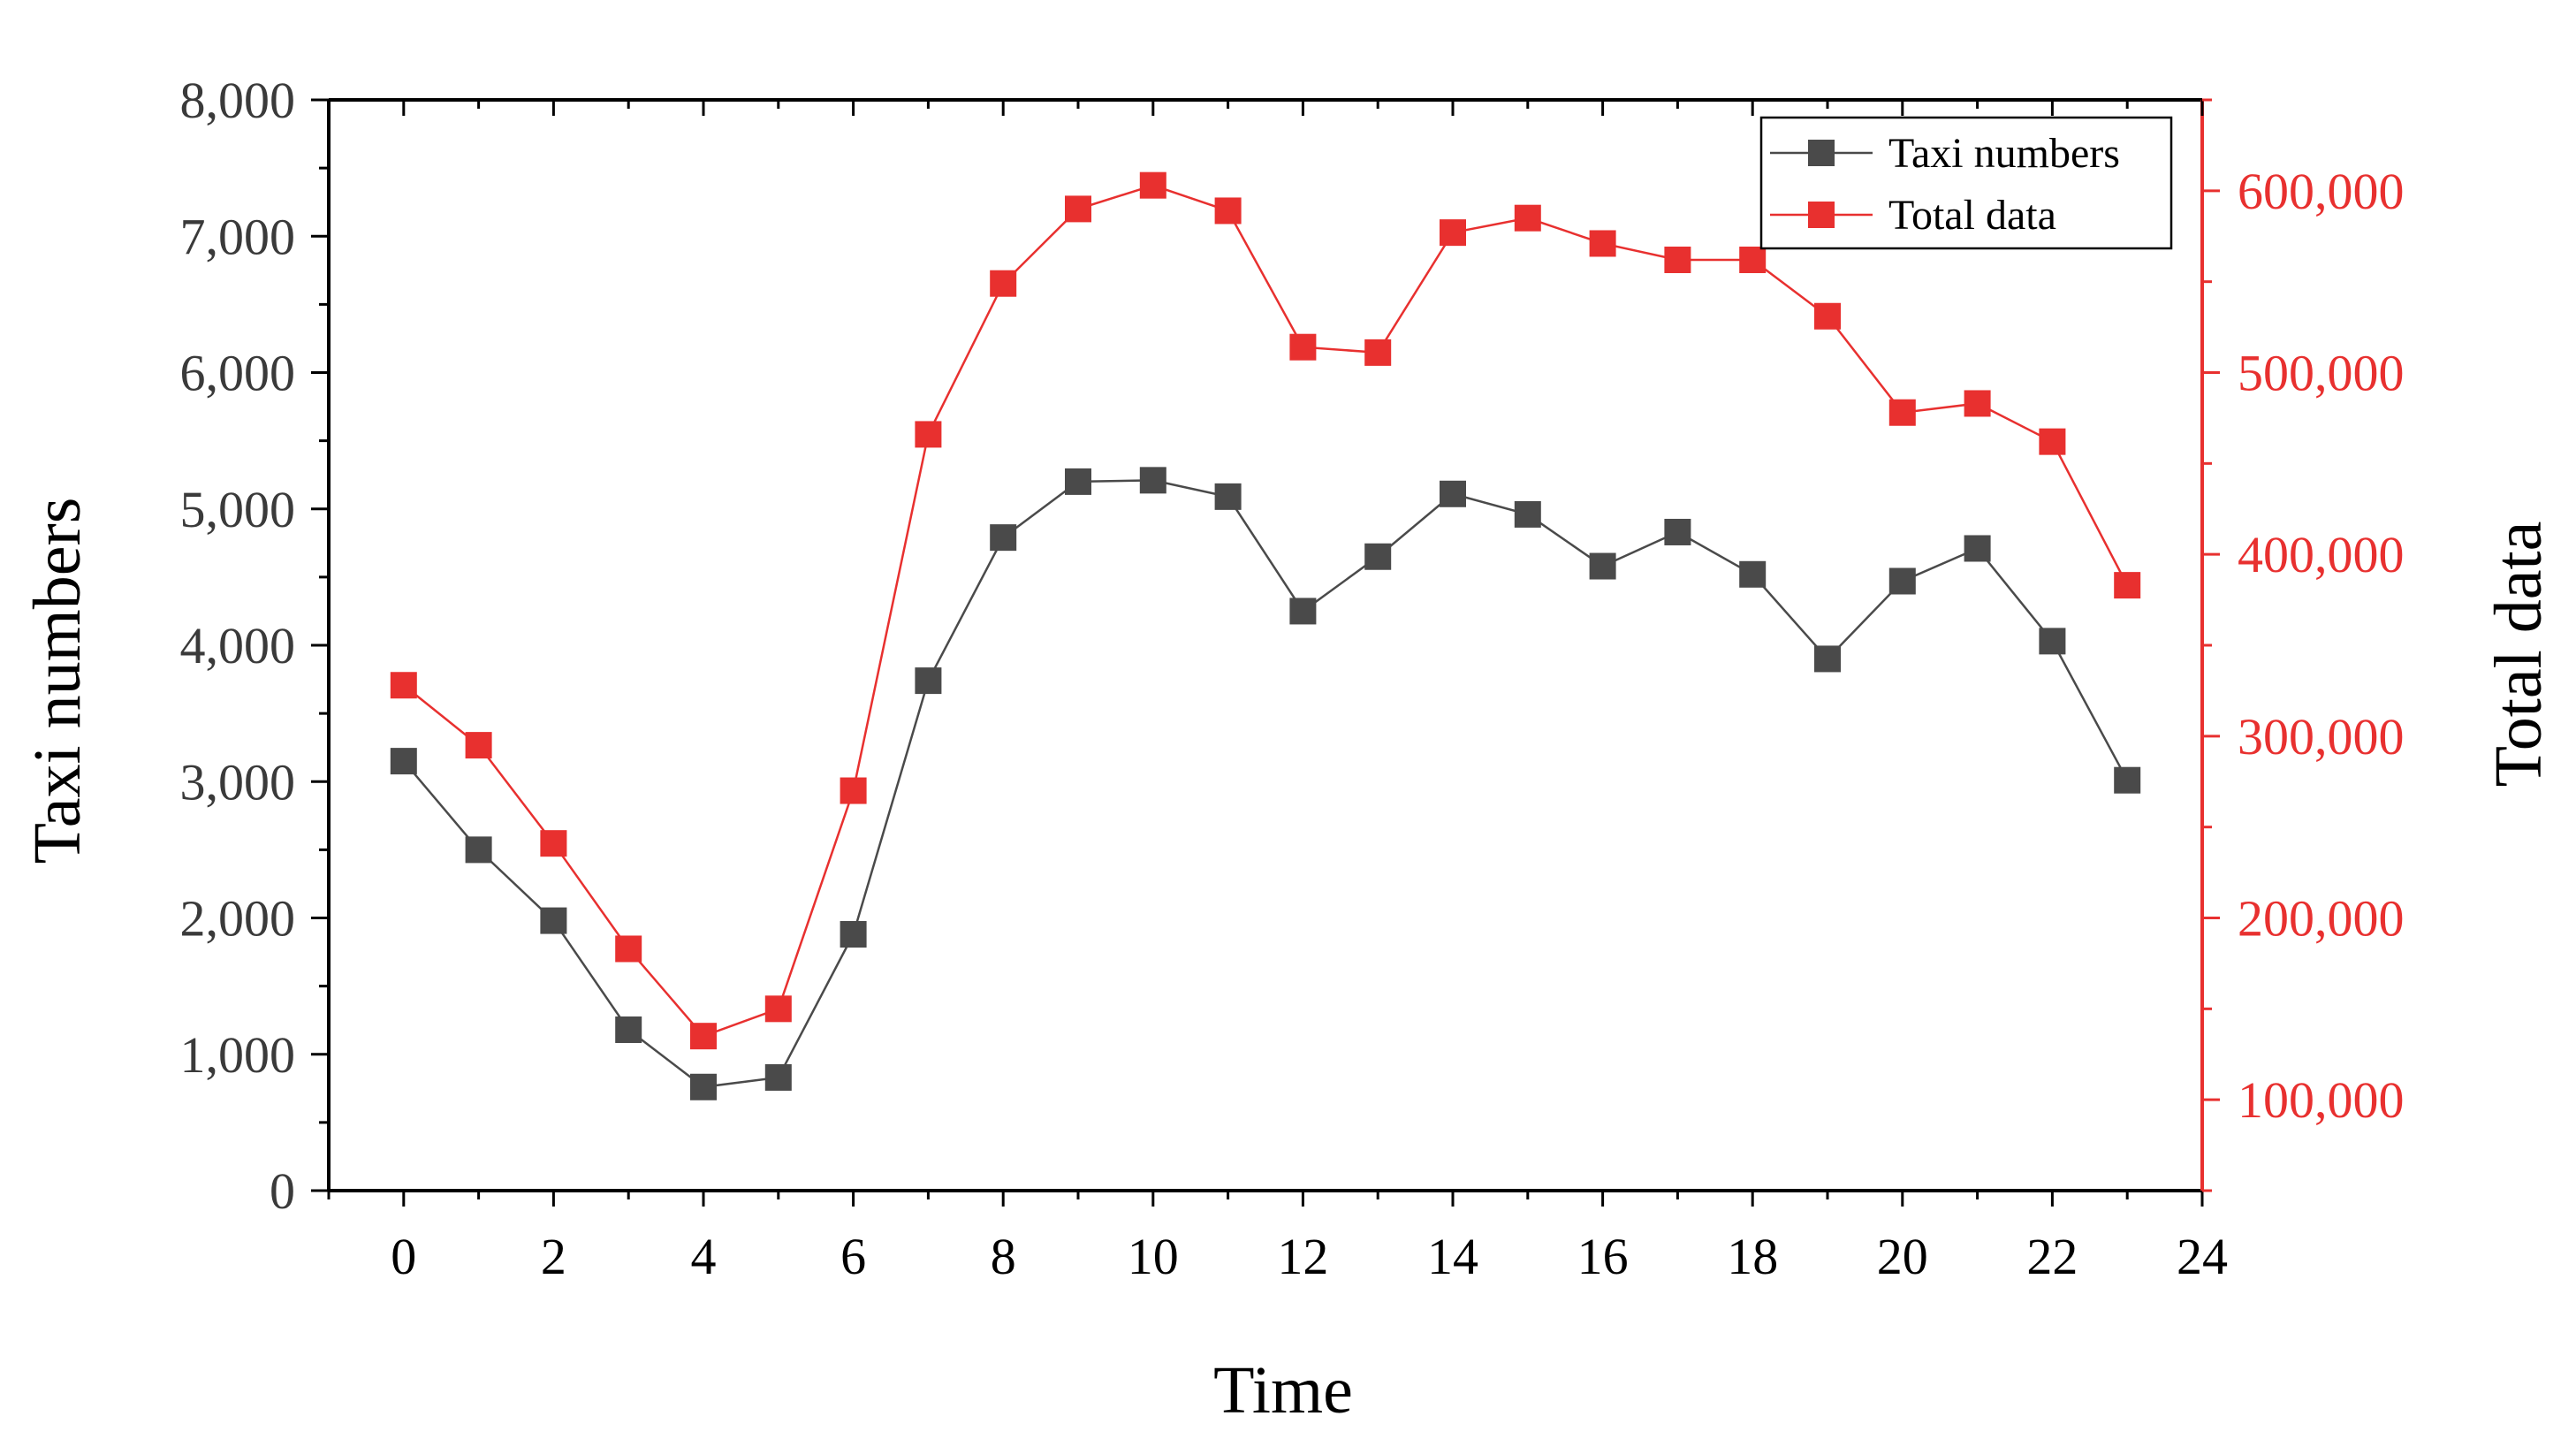 This screenshot has height=1439, width=2576. Describe the element at coordinates (1972, 215) in the screenshot. I see `legend-label-total-data: Total data` at that location.